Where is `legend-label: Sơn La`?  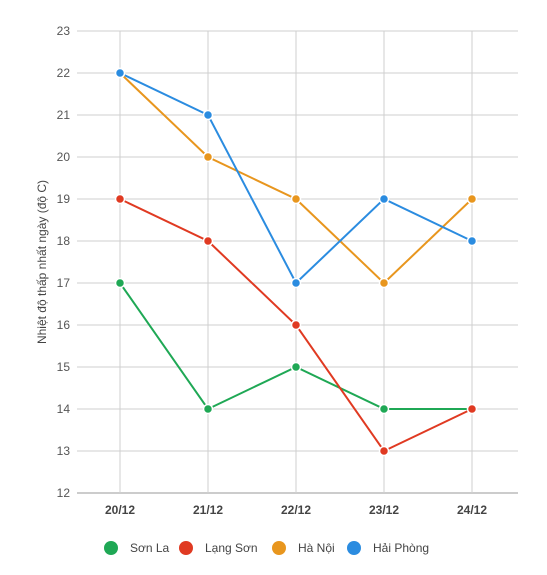 legend-label: Sơn La is located at coordinates (150, 548).